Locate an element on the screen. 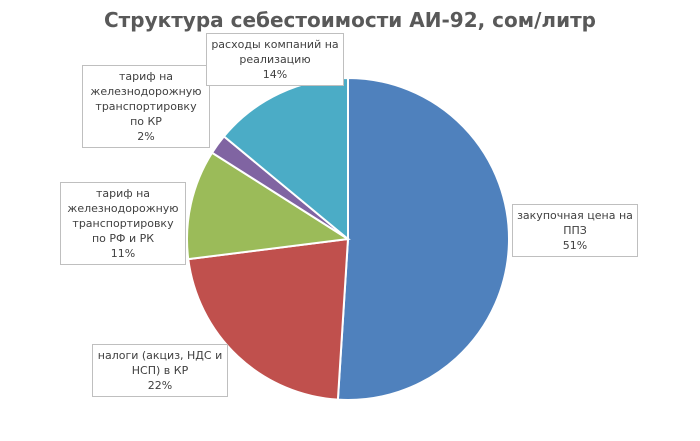 The width and height of the screenshot is (700, 441). slice-label-text: расходы компаний на реализацию is located at coordinates (275, 52).